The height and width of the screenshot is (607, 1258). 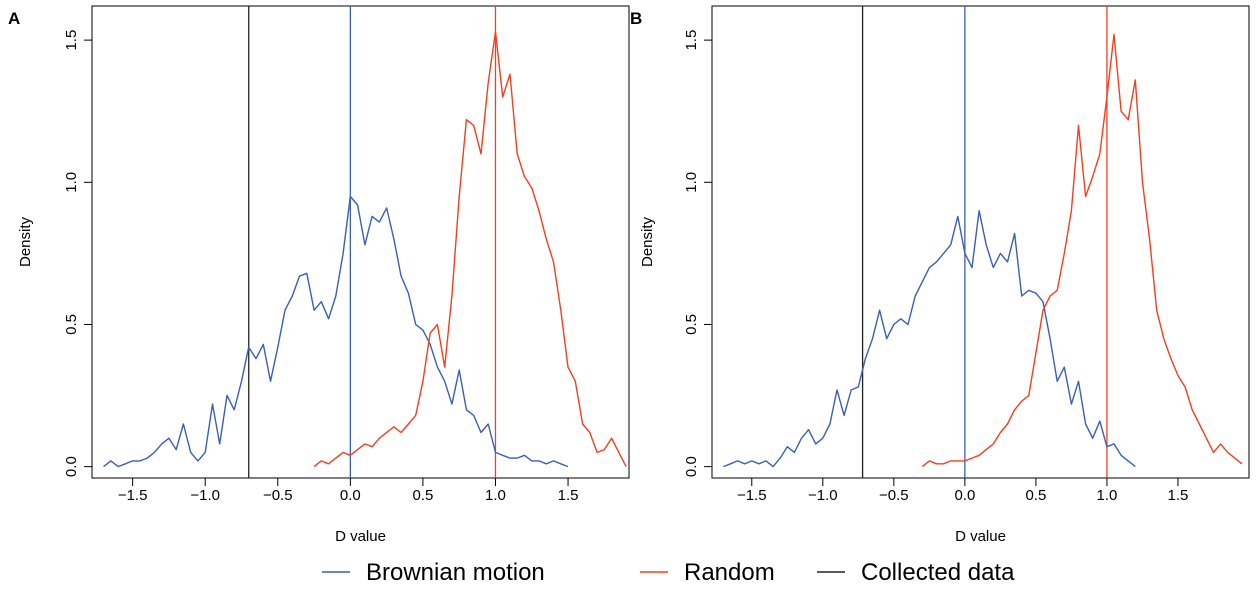 I want to click on legend: Brownian motion Random Collected data, so click(x=668, y=572).